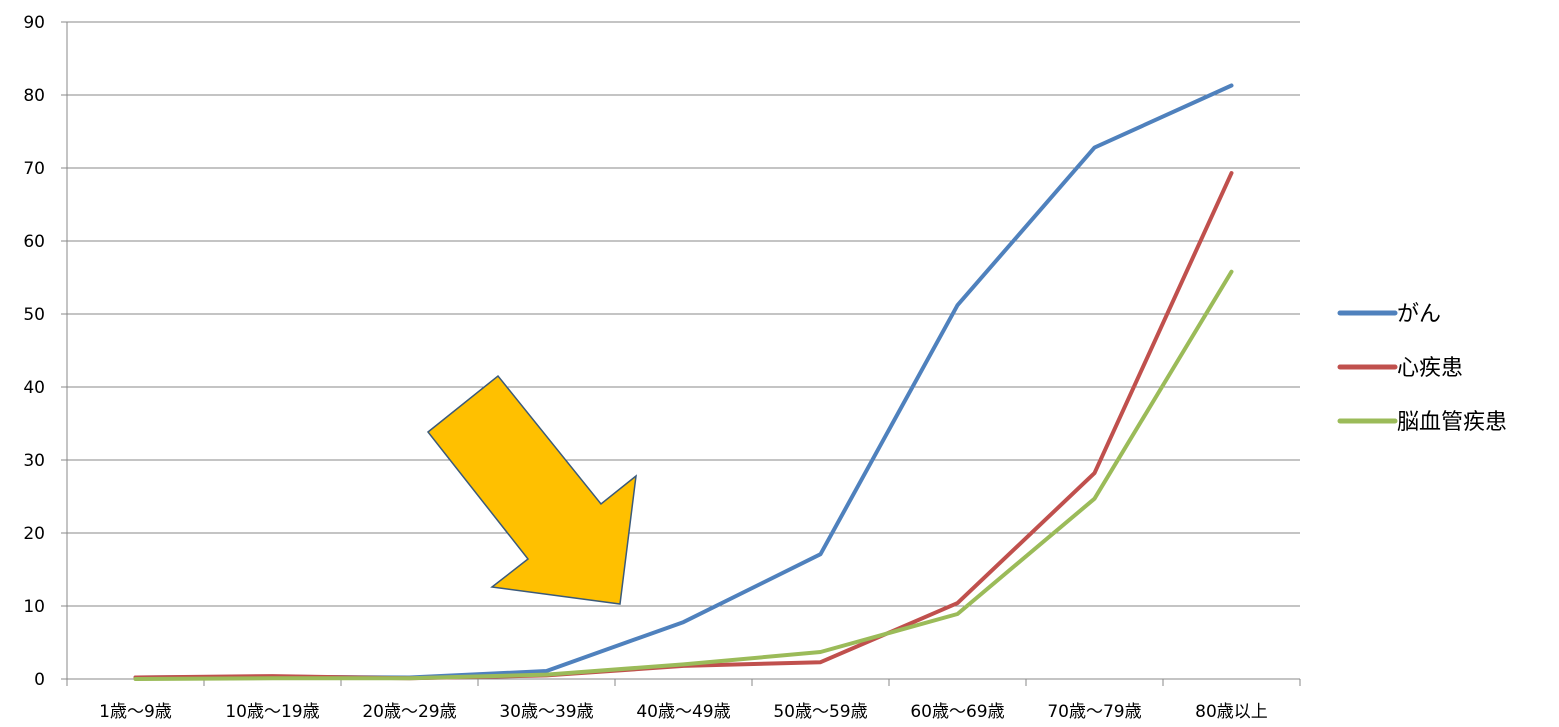  Describe the element at coordinates (1452, 422) in the screenshot. I see `legend-label-3: 脳血管疾患` at that location.